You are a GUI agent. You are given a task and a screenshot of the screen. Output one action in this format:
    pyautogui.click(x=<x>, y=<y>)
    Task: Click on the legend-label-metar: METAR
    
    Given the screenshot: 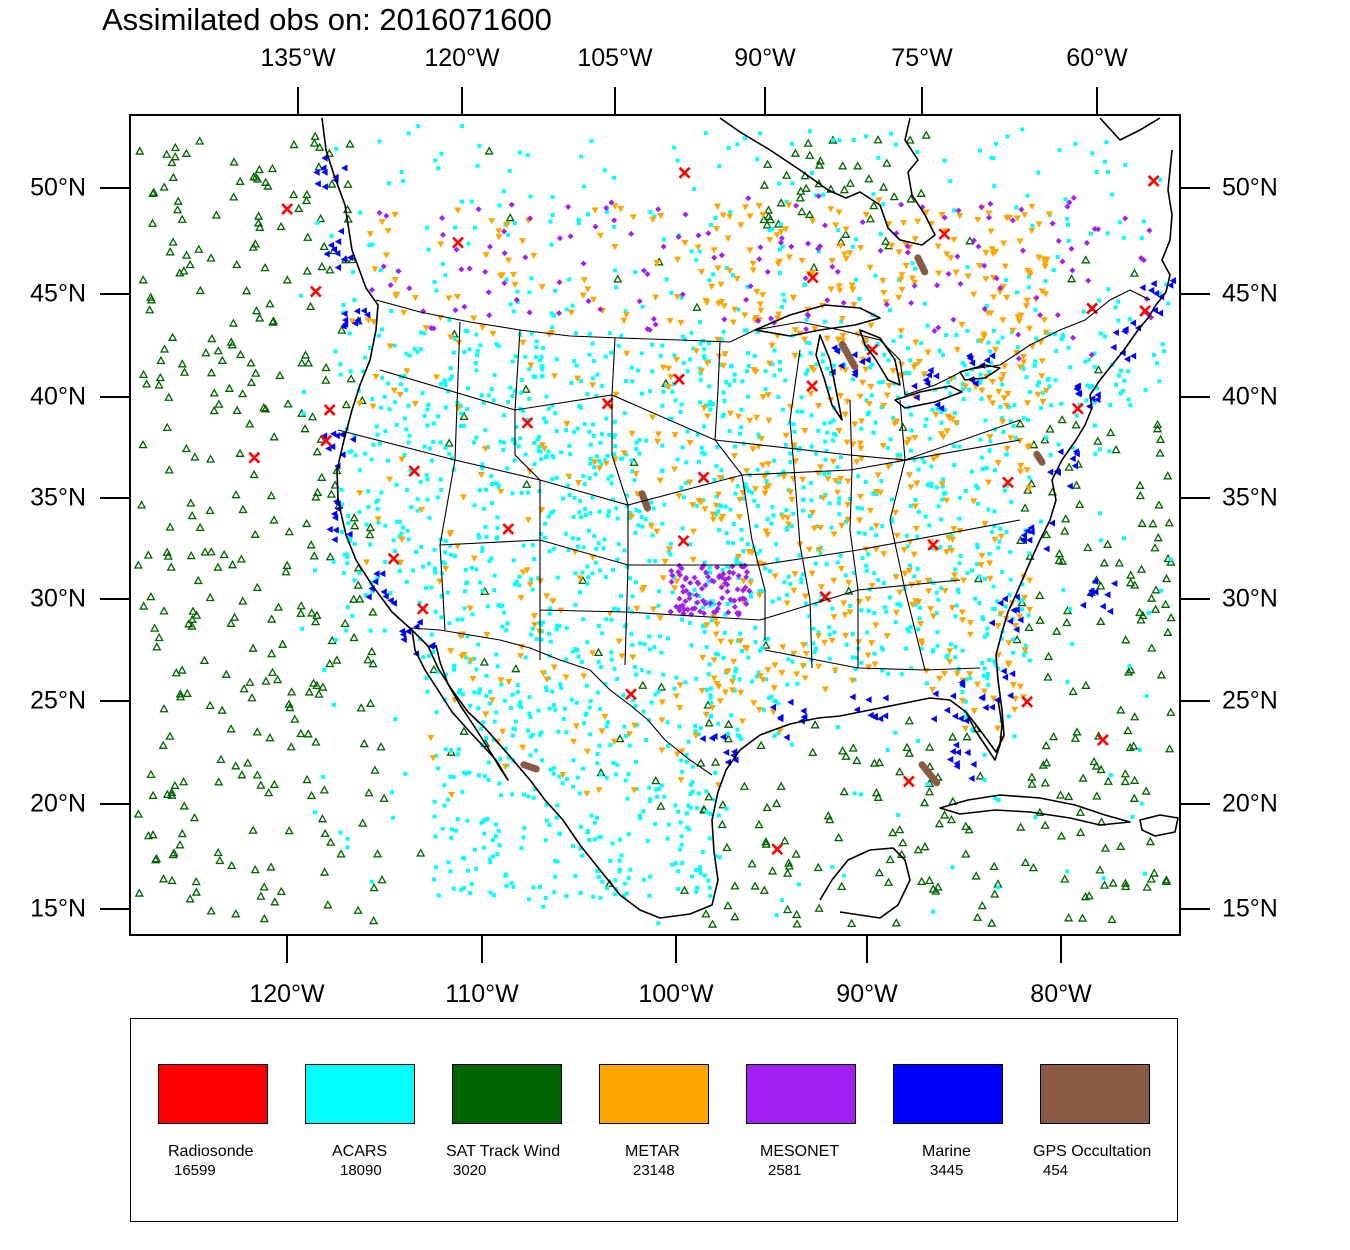 What is the action you would take?
    pyautogui.click(x=652, y=1151)
    